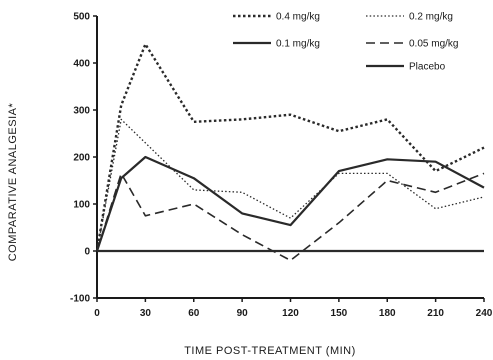  I want to click on x-tick-label: 150, so click(339, 313).